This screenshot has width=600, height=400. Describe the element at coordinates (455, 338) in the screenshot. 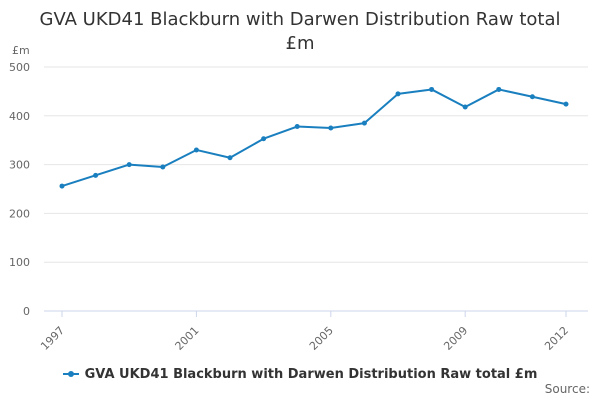

I see `x-tick-label: 2009` at that location.